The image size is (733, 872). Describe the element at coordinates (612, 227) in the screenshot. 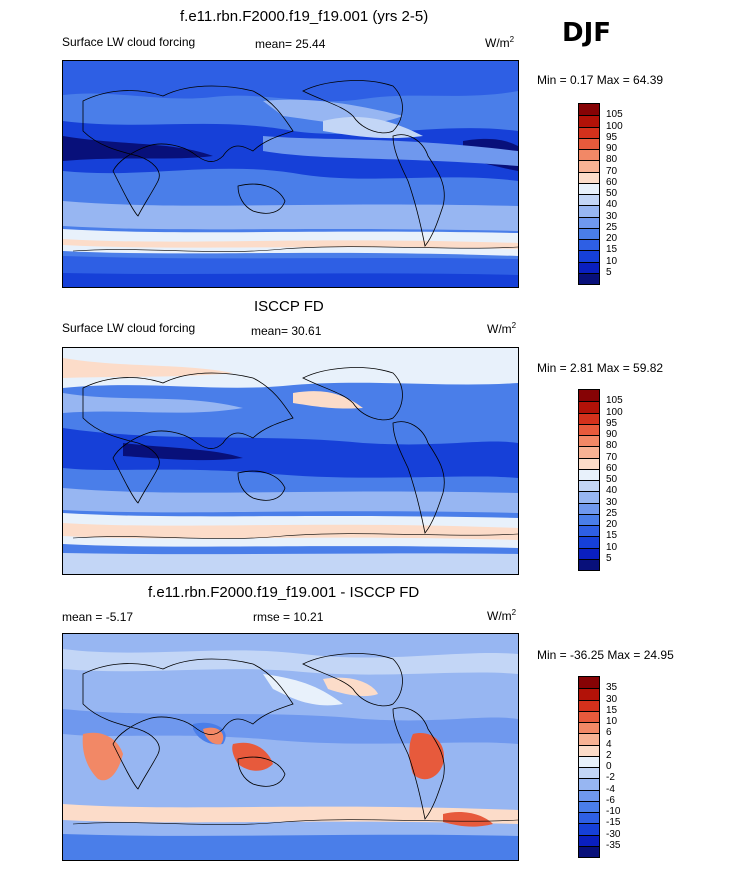

I see `colorbar-tick-label: 25` at that location.